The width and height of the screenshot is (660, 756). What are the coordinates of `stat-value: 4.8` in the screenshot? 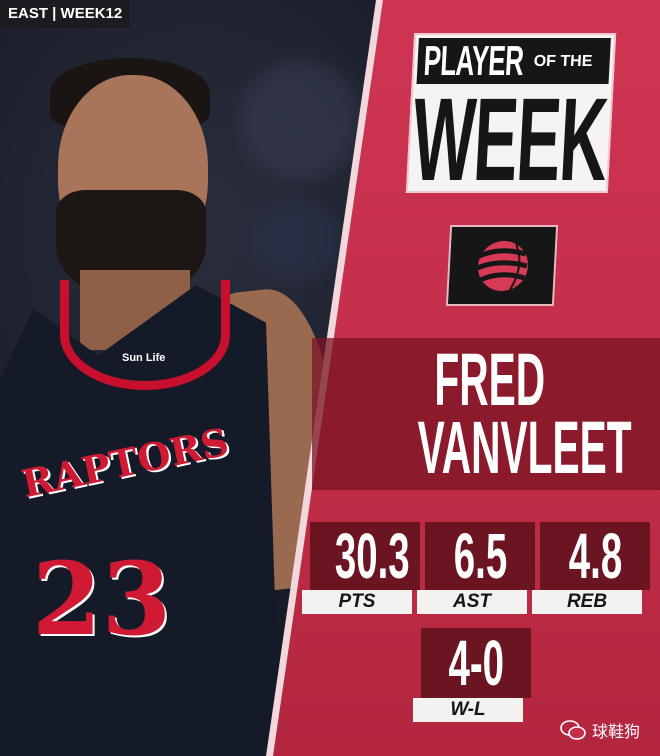 It's located at (595, 556).